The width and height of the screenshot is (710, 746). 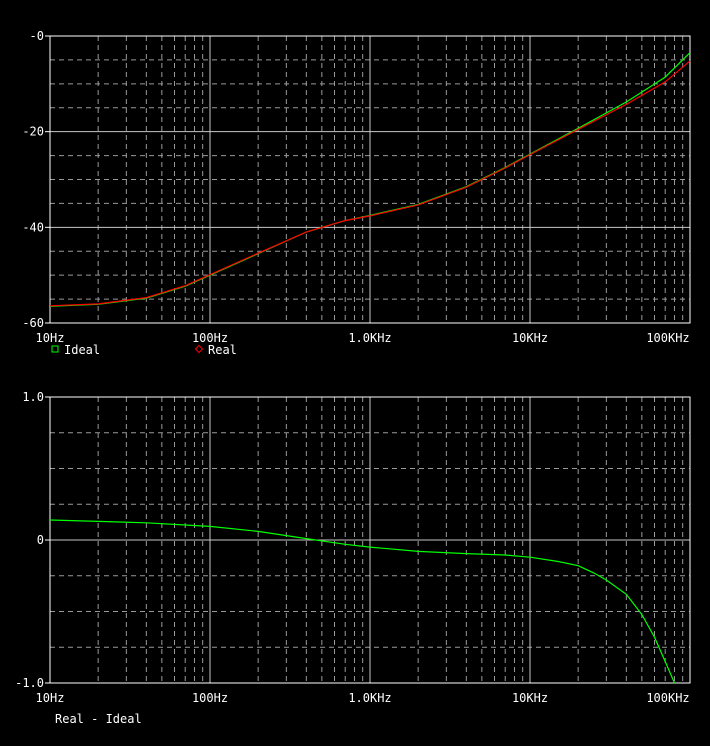 What do you see at coordinates (199, 349) in the screenshot?
I see `legend-marker-diamond` at bounding box center [199, 349].